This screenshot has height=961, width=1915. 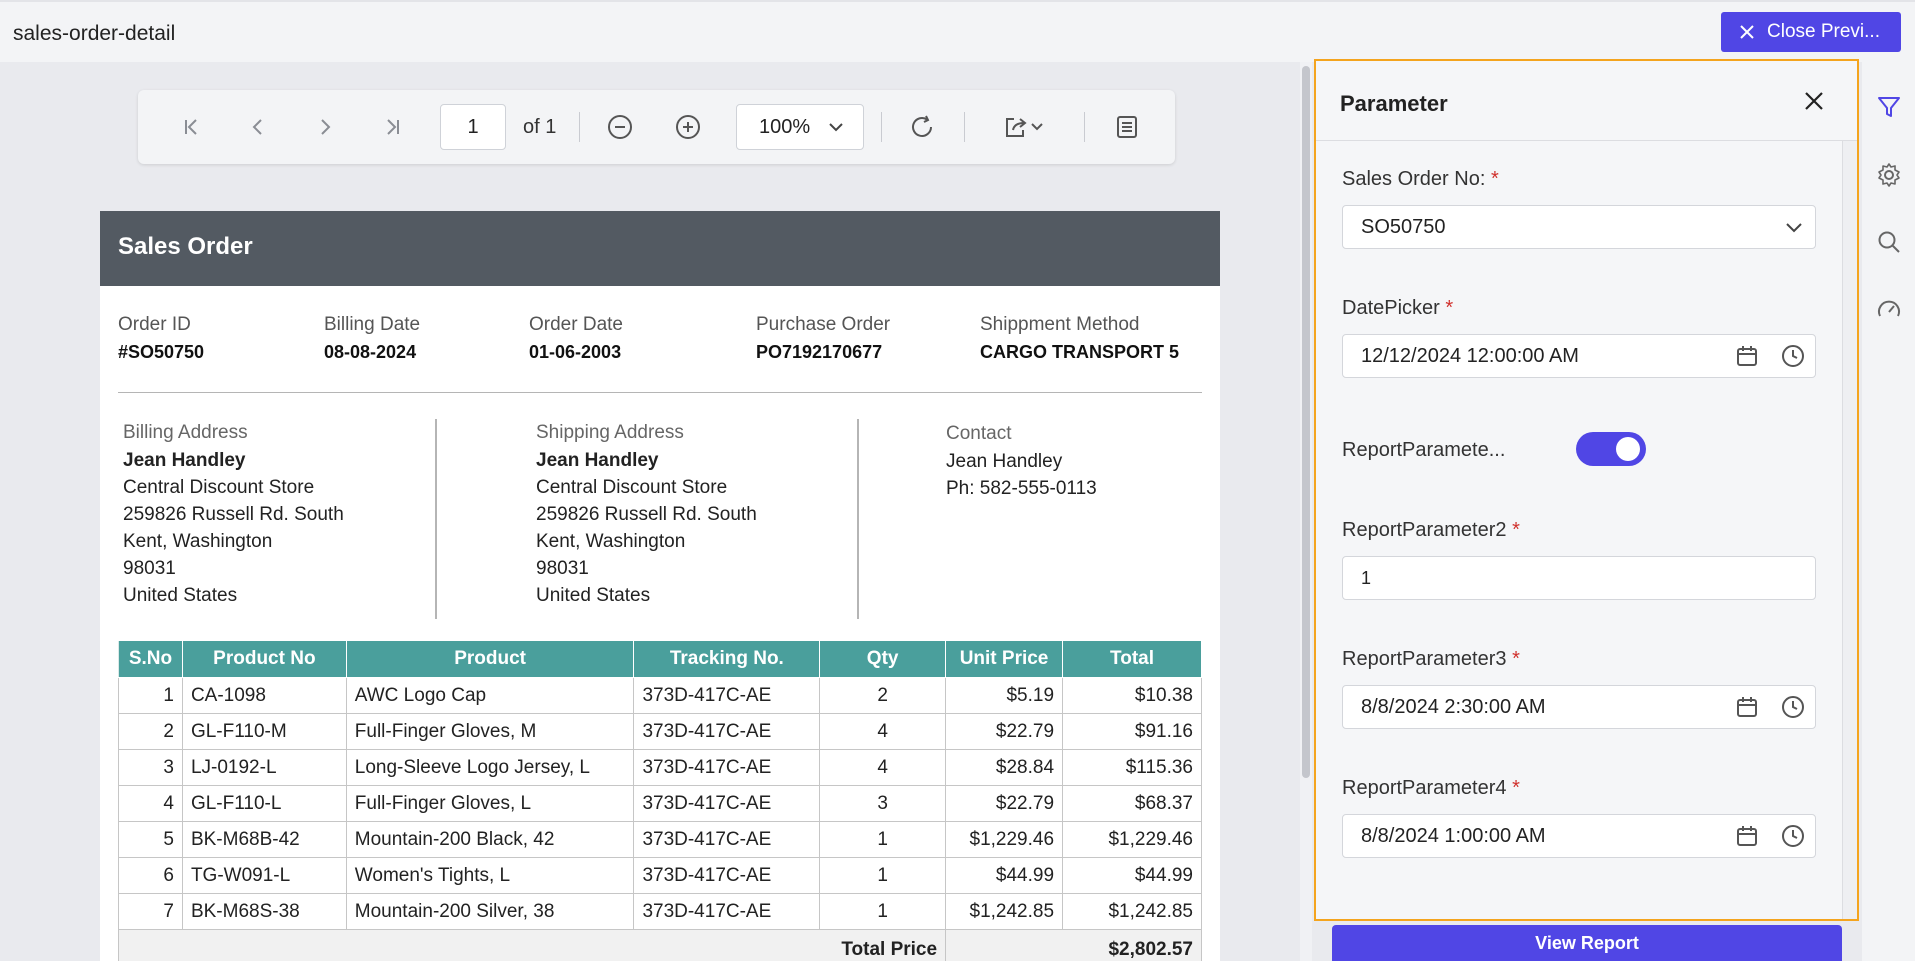 What do you see at coordinates (819, 352) in the screenshot?
I see `meta-value: PO7192170677` at bounding box center [819, 352].